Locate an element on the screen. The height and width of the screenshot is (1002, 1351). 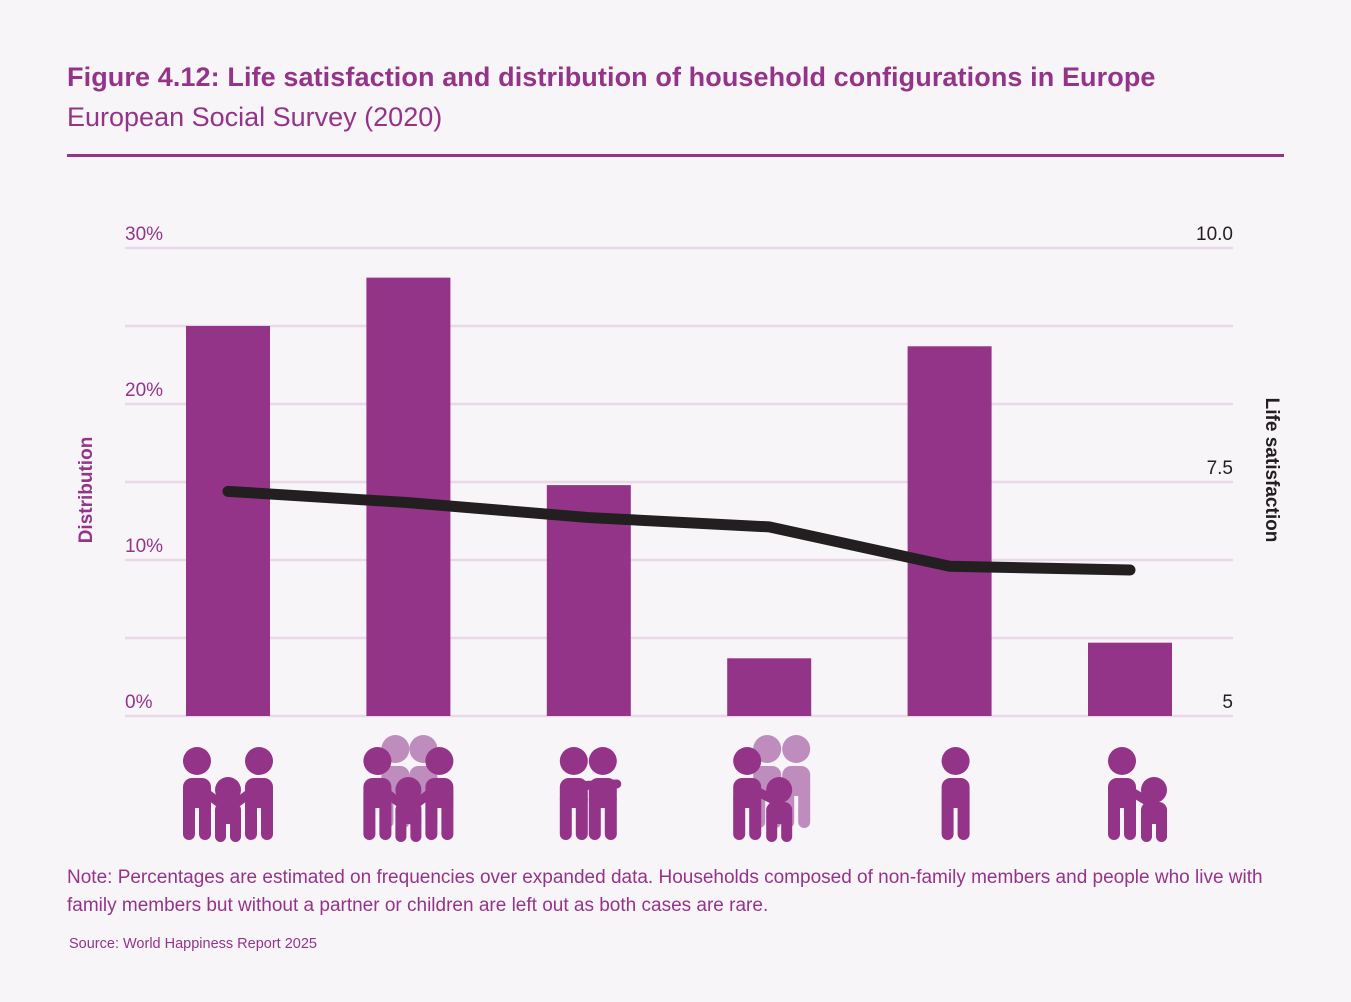
life-satisfaction-line is located at coordinates (679, 530).